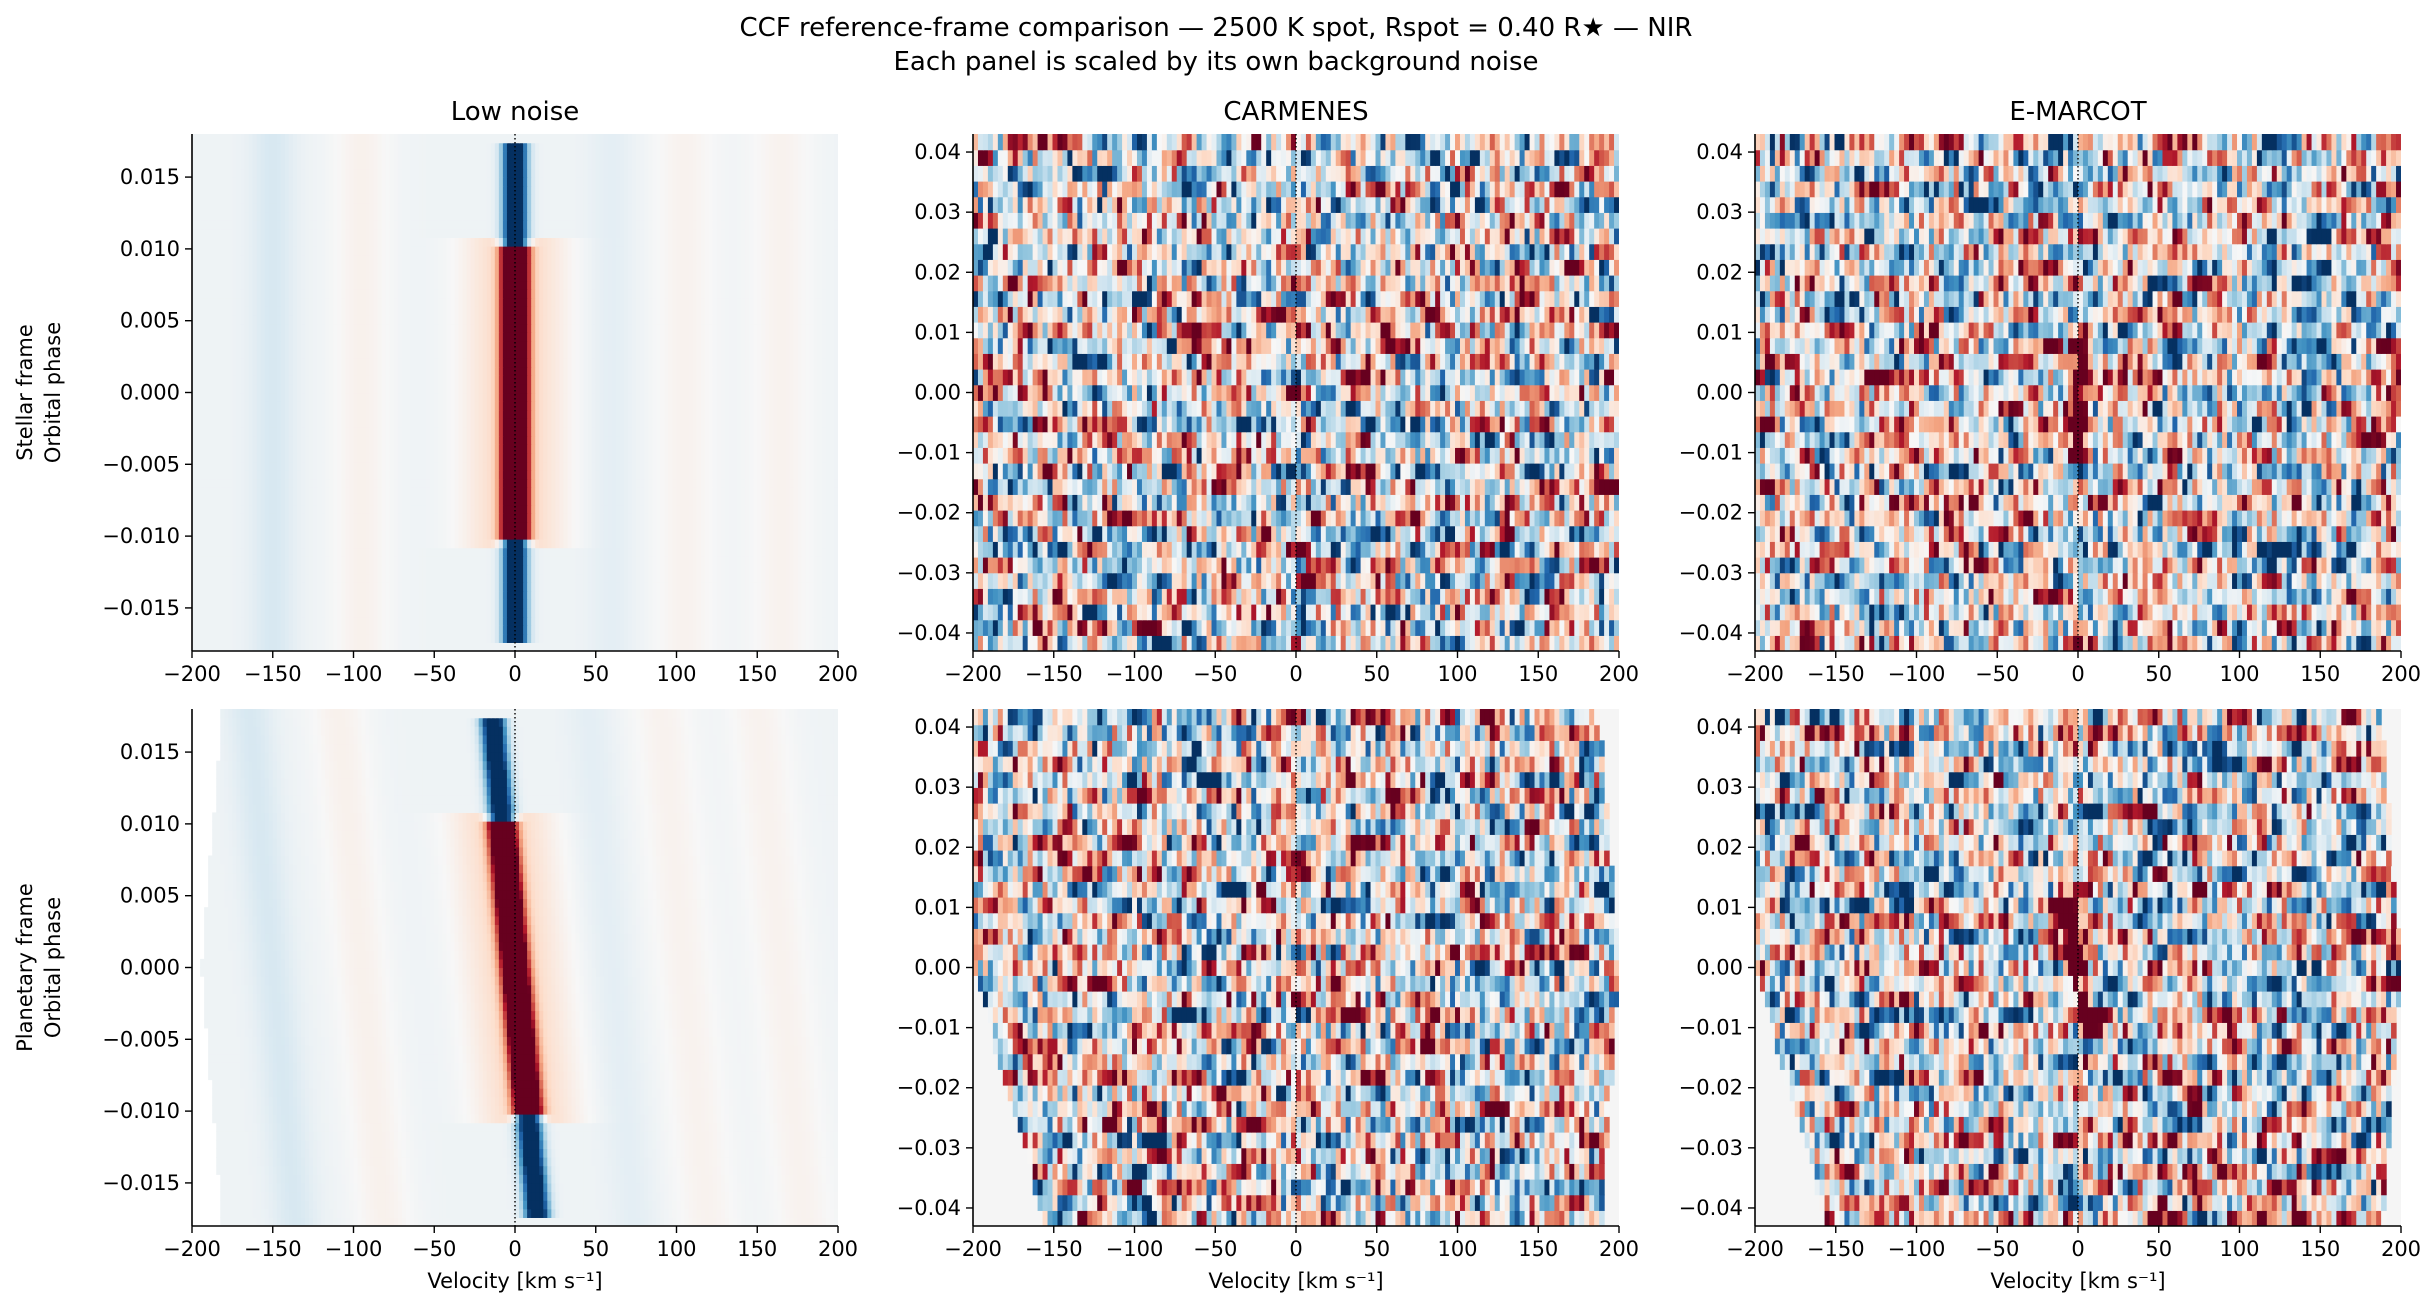  I want to click on y-tick-label: 0.015, so click(150, 752).